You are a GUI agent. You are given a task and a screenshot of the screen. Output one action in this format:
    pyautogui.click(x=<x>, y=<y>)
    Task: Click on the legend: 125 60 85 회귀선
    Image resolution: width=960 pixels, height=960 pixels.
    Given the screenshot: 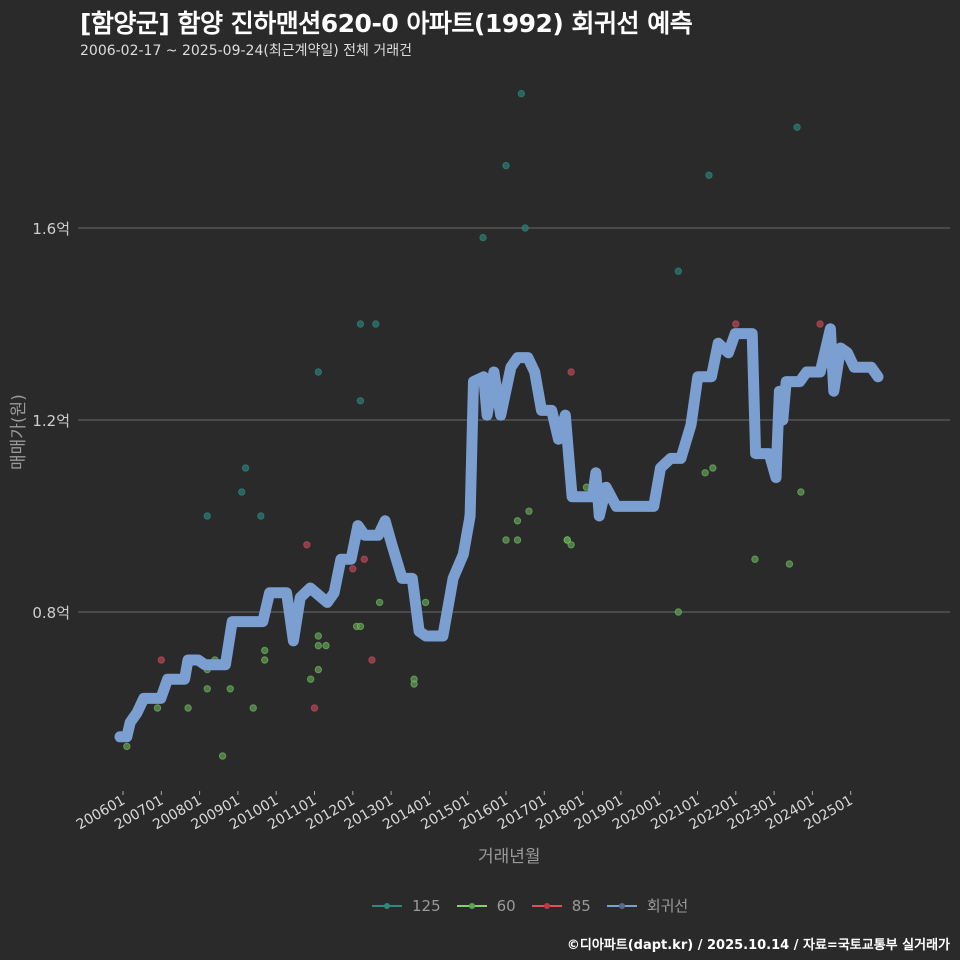 What is the action you would take?
    pyautogui.click(x=538, y=905)
    